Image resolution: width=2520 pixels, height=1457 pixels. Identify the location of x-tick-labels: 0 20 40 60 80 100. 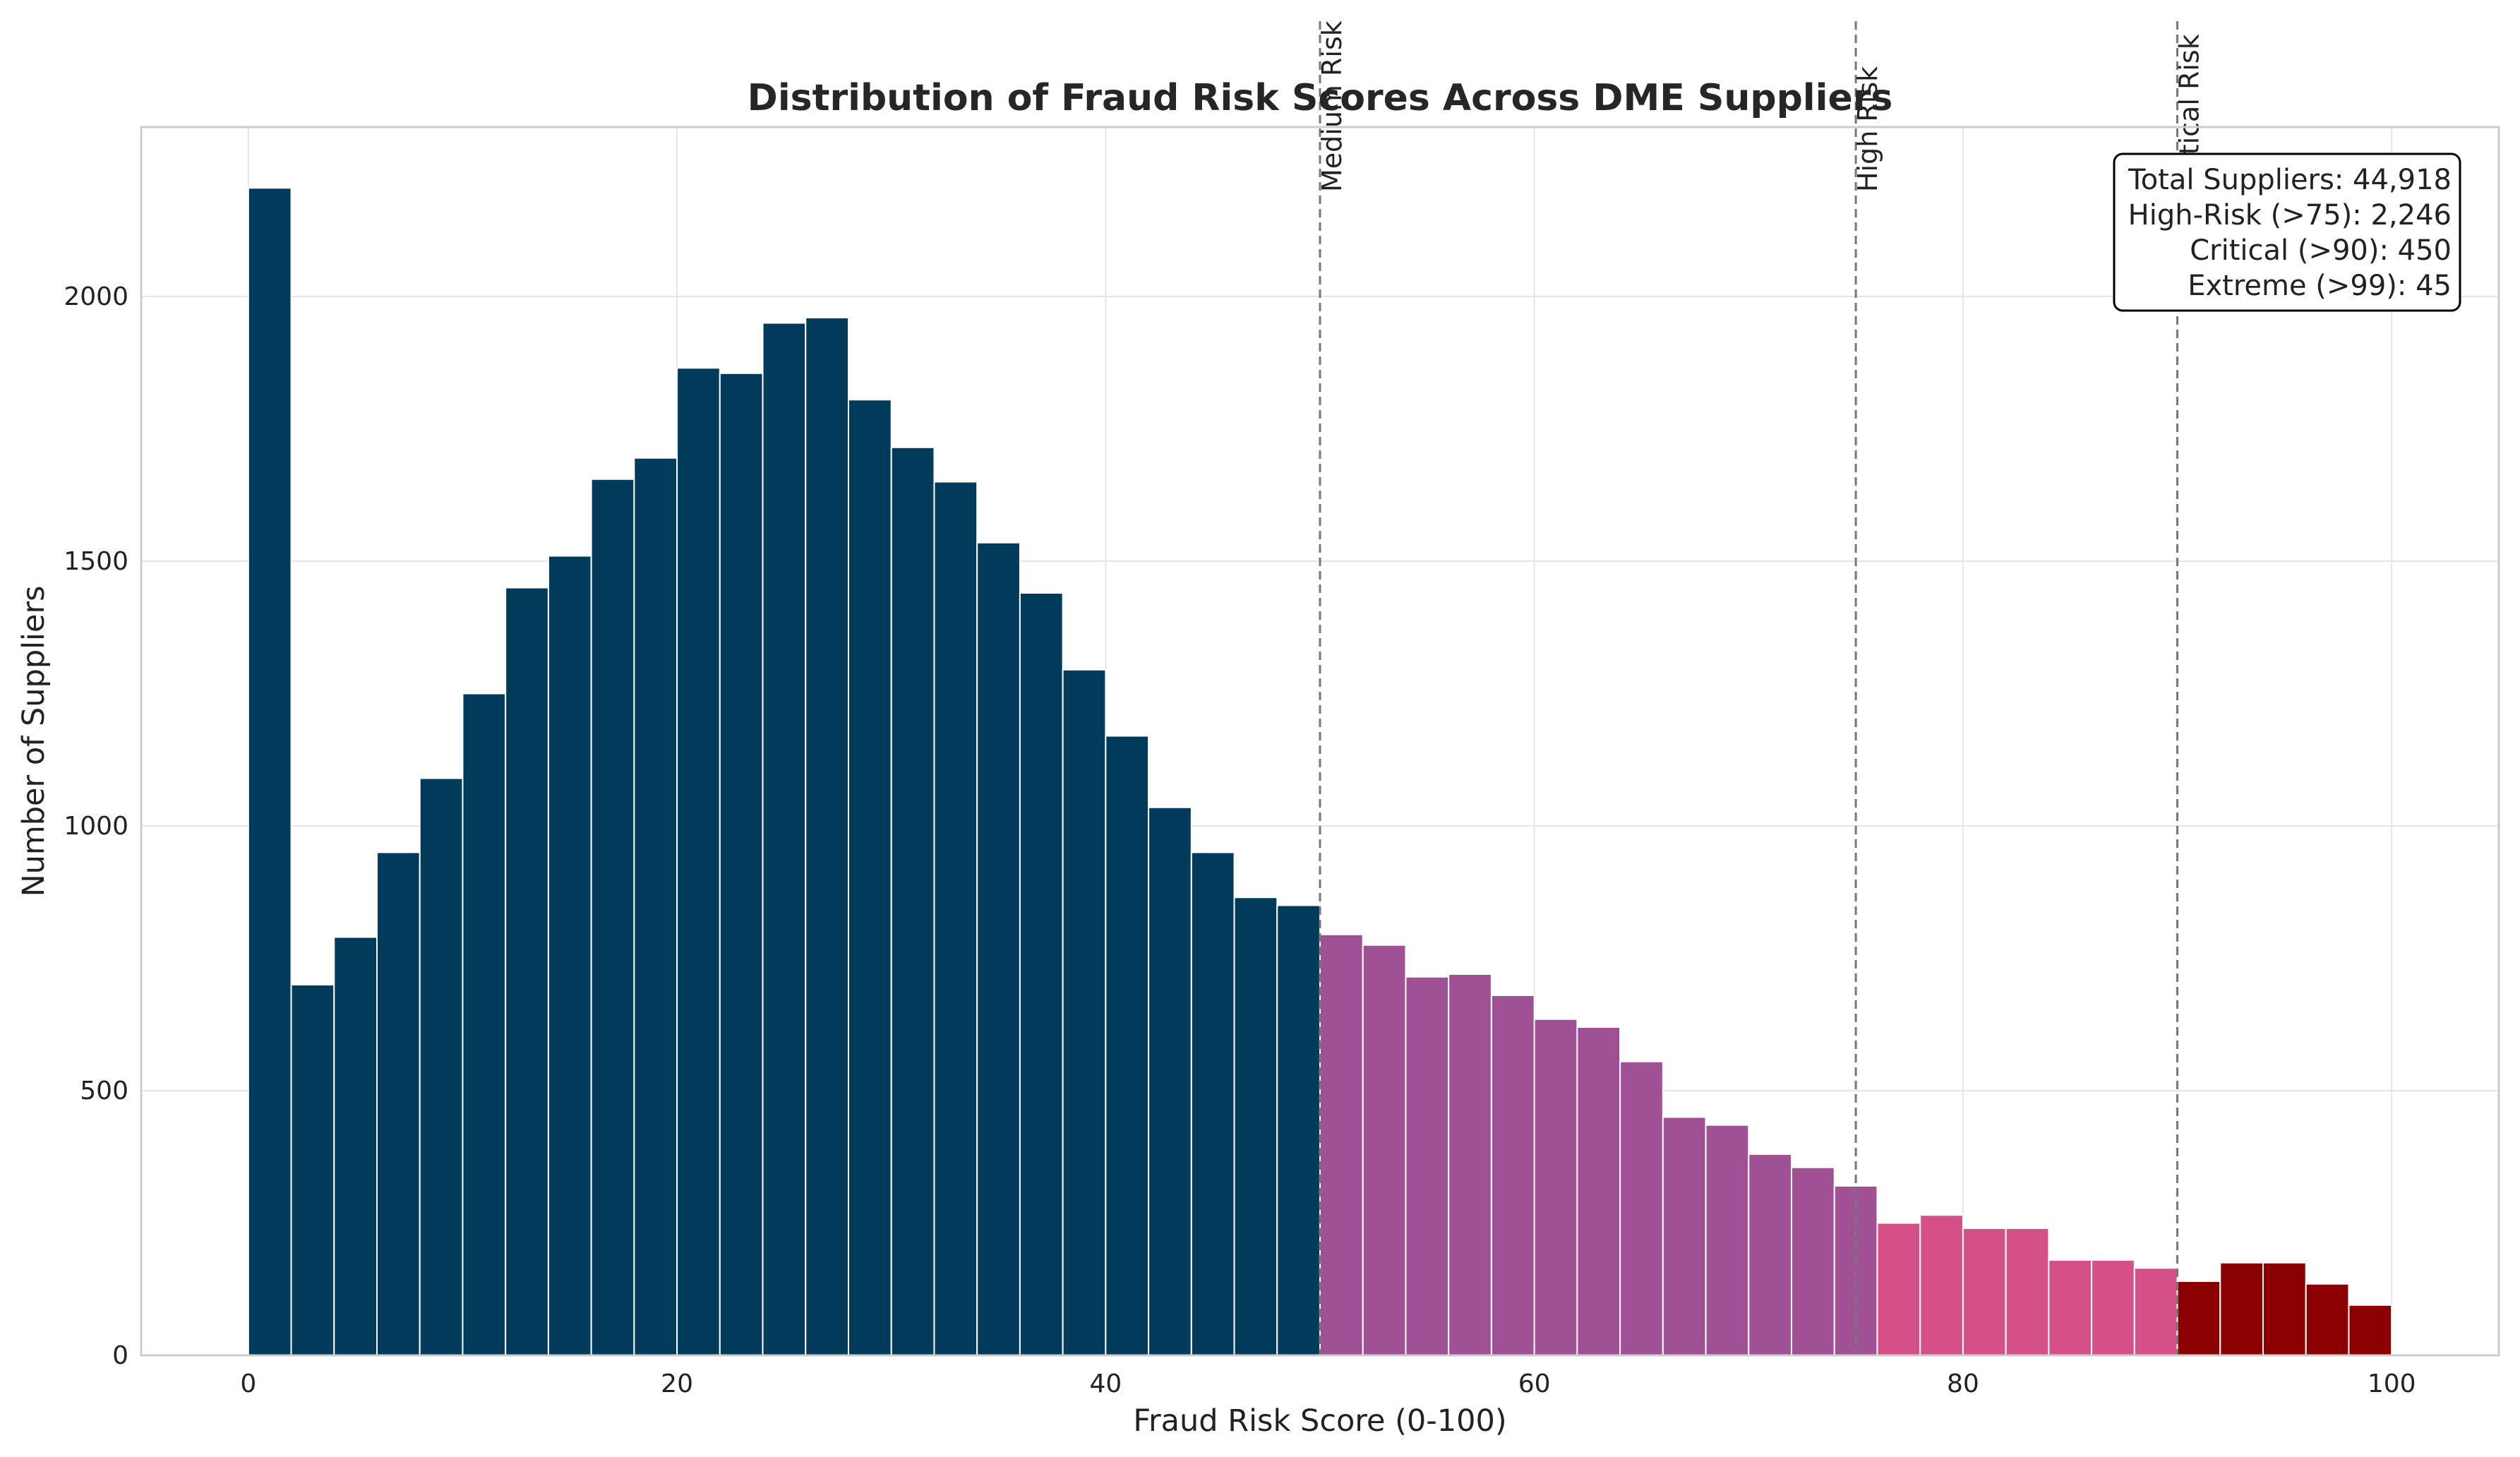
(1328, 1383).